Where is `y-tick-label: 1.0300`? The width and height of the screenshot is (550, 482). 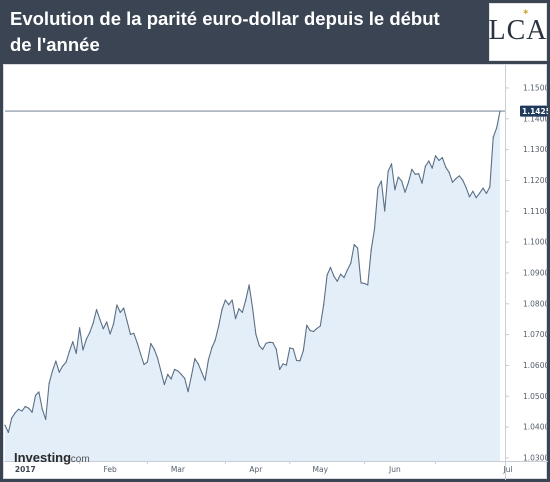 y-tick-label: 1.0300 is located at coordinates (535, 458).